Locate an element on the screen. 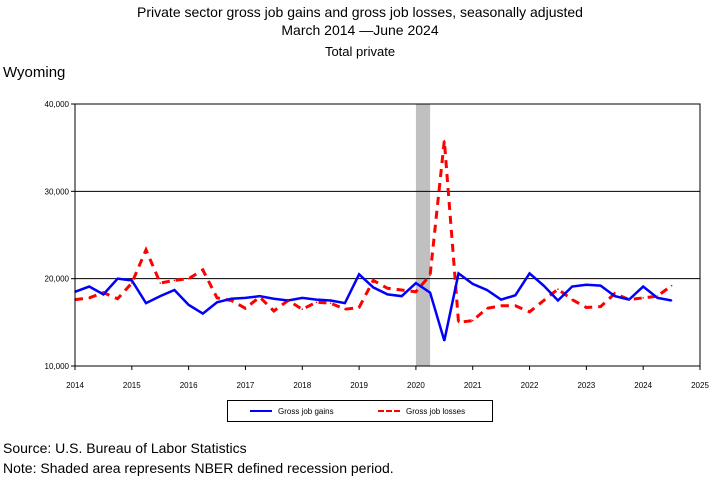  x-tick-label: 2018 is located at coordinates (302, 385).